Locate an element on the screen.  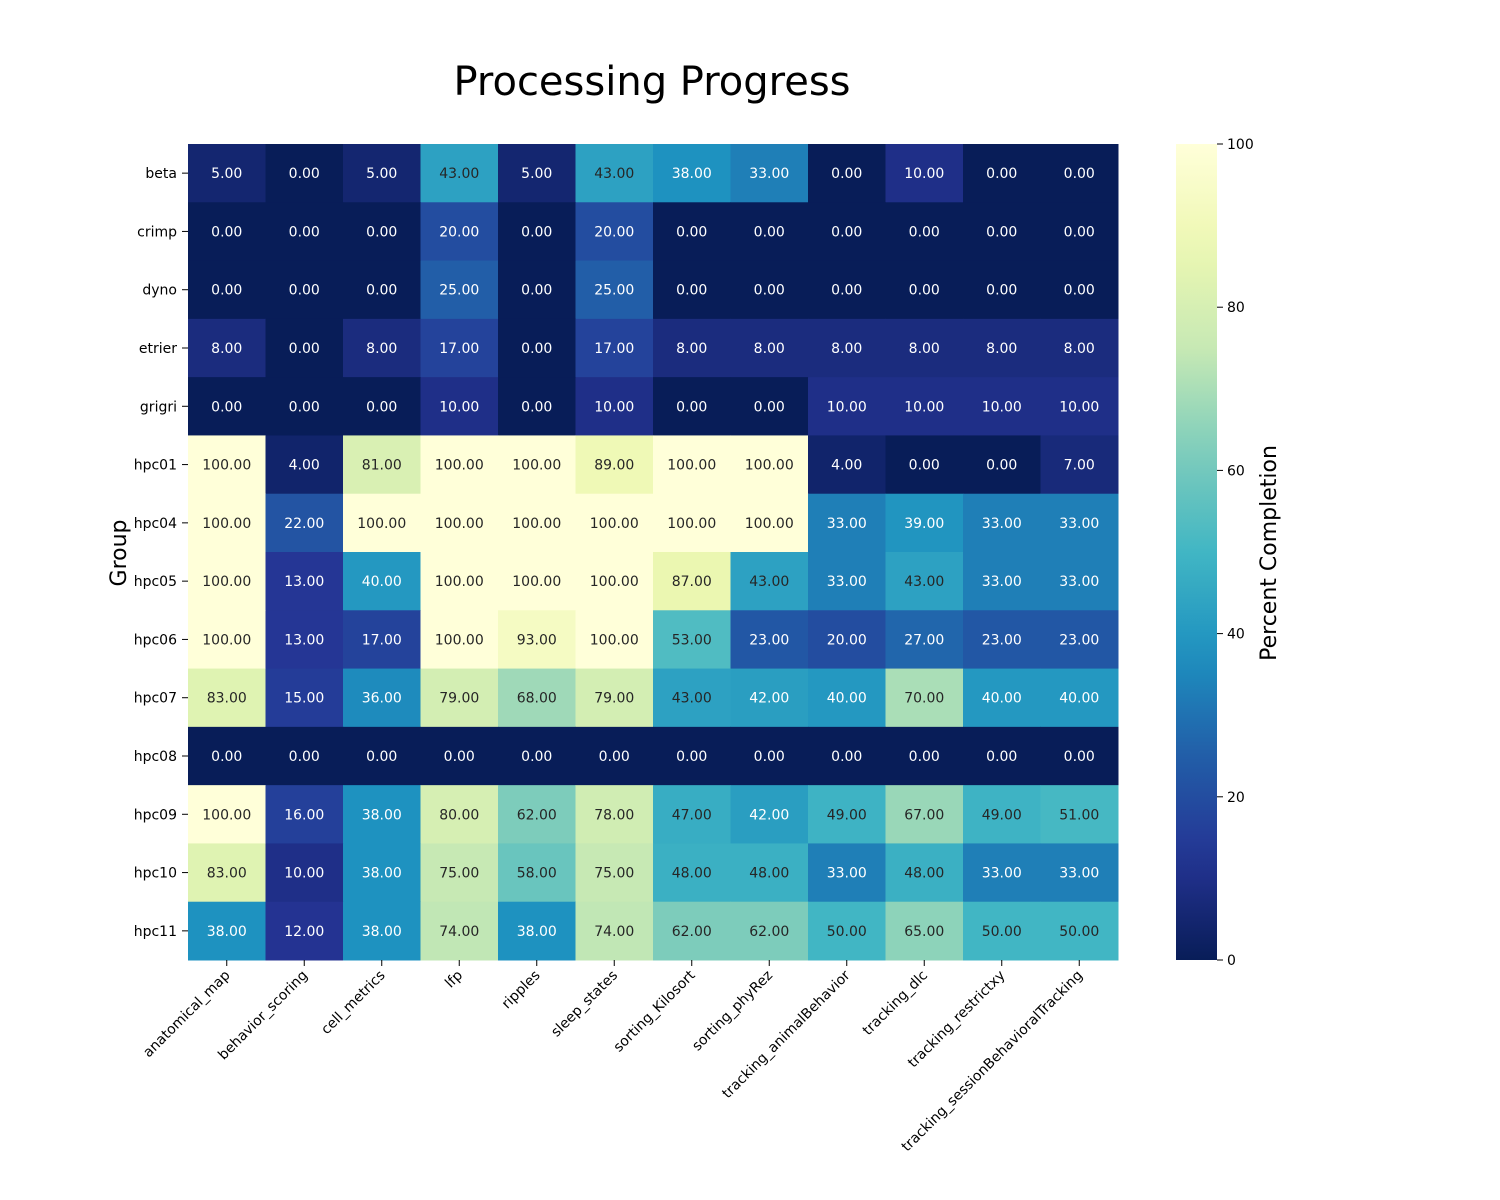
cell-value-label: 62.00 is located at coordinates (769, 932).